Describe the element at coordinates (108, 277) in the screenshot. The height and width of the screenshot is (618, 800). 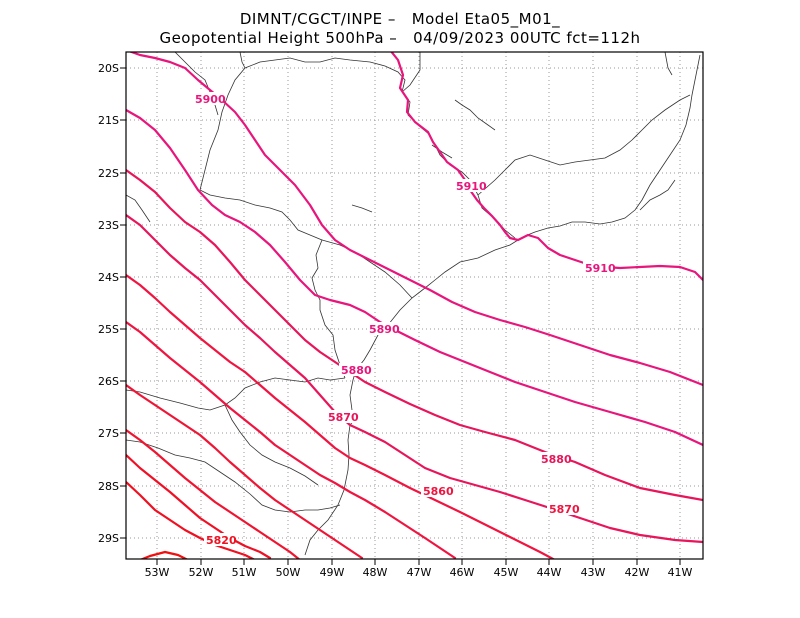
I see `lat-label: 24S` at that location.